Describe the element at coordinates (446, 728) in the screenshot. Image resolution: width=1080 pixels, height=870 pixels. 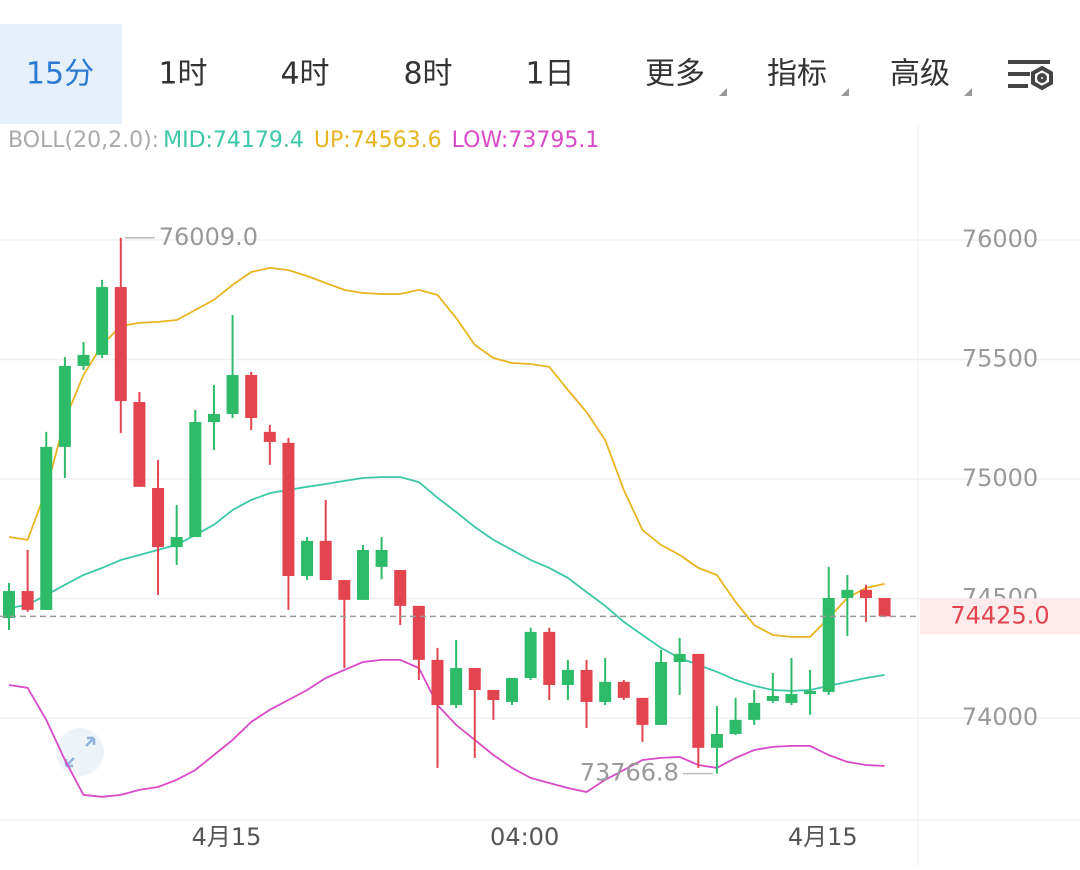
I see `boll-line` at that location.